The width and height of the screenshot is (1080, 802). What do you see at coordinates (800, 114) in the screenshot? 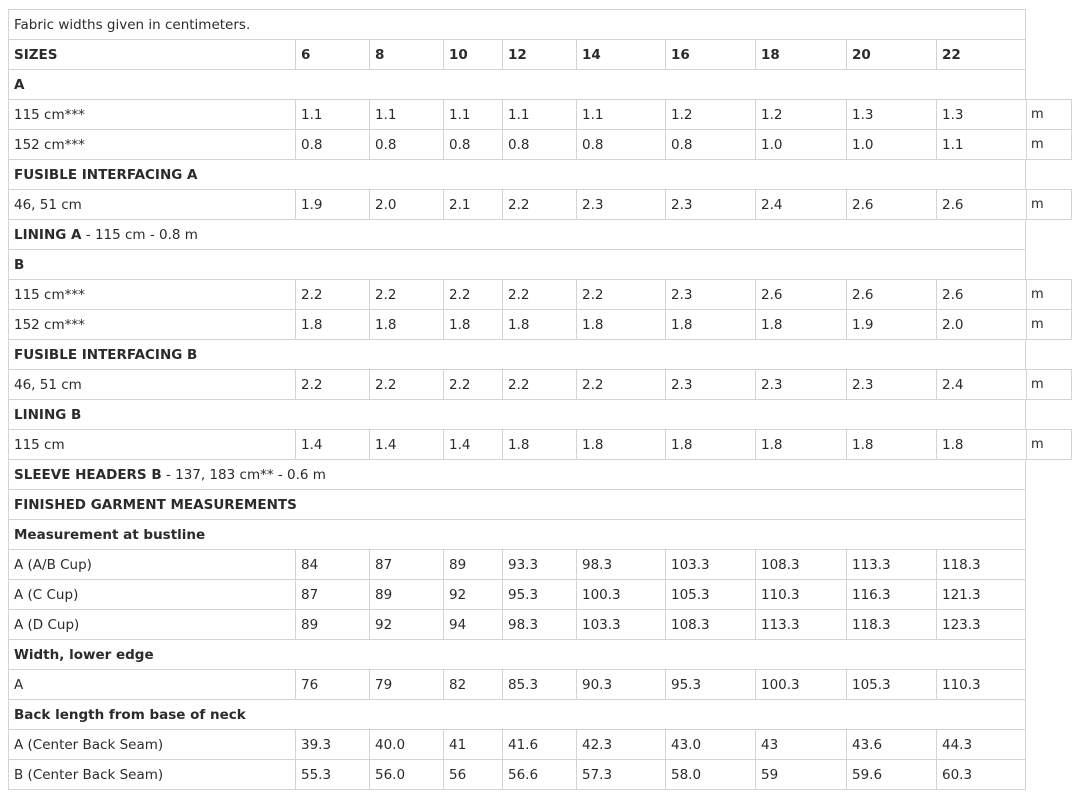
I see `value-cell: 1.2` at bounding box center [800, 114].